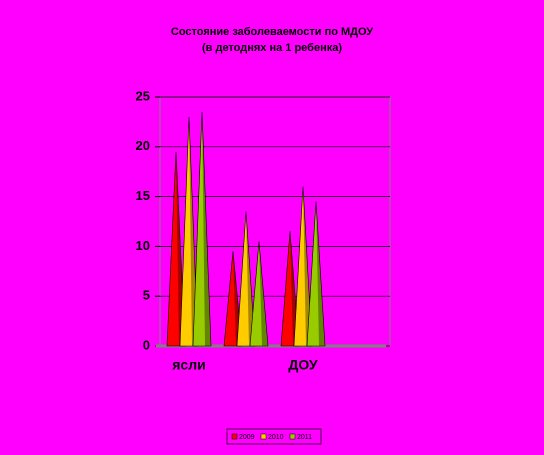  Describe the element at coordinates (143, 245) in the screenshot. I see `y-tick-label: 10` at that location.